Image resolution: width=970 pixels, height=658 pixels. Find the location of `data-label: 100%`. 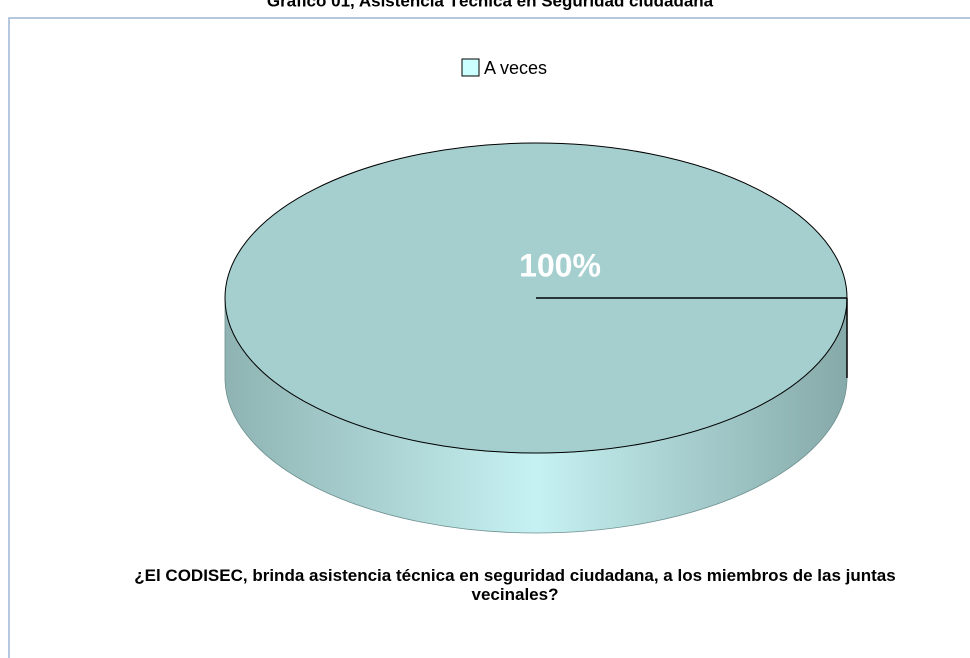

data-label: 100% is located at coordinates (560, 265).